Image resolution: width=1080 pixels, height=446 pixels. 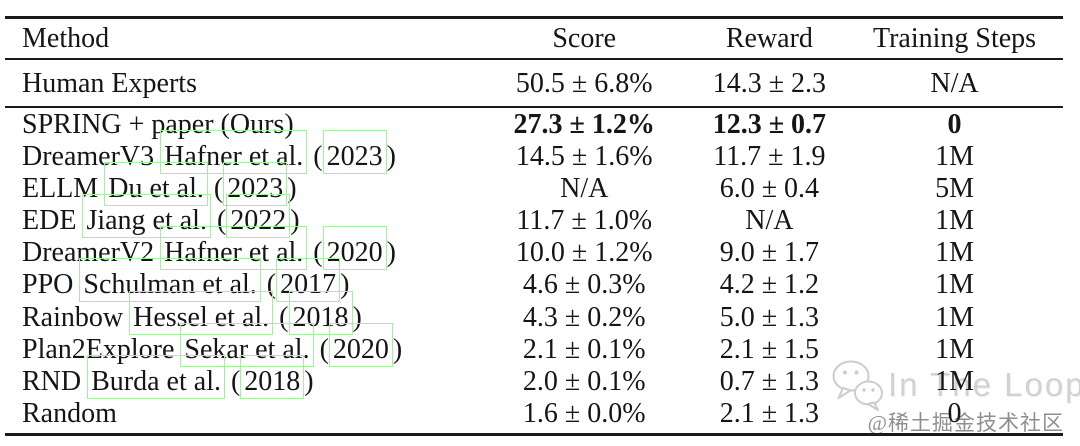 I want to click on citation-author-link: Jiang et al., so click(x=146, y=216).